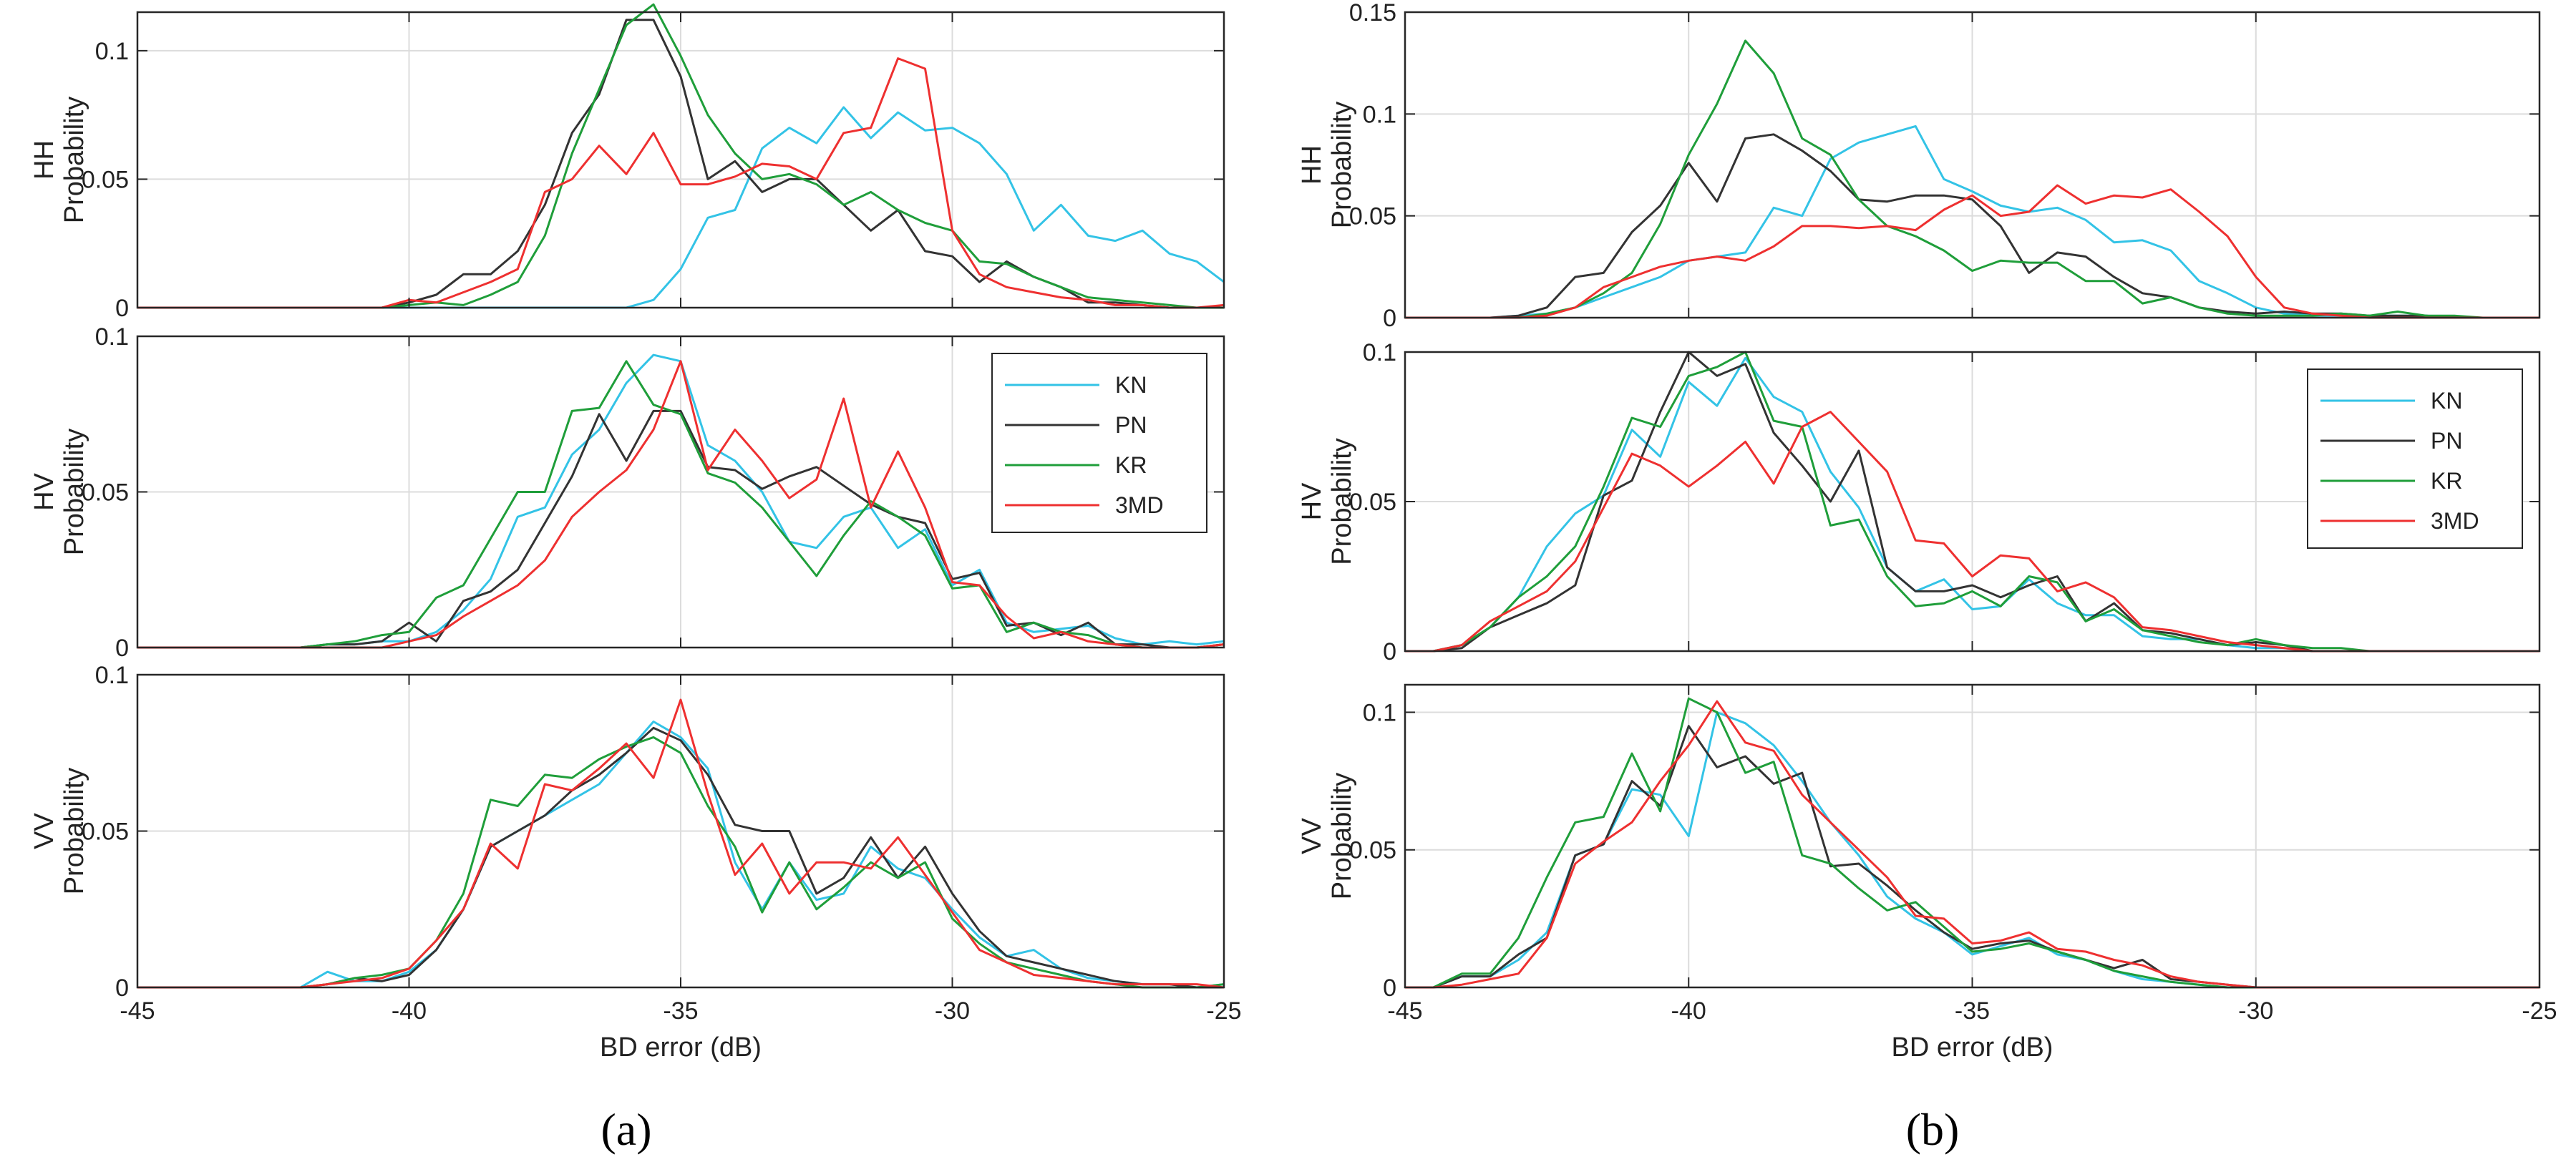 Image resolution: width=2576 pixels, height=1162 pixels. What do you see at coordinates (74, 492) in the screenshot?
I see `y-axis-label-prob-a-hv: Probability` at bounding box center [74, 492].